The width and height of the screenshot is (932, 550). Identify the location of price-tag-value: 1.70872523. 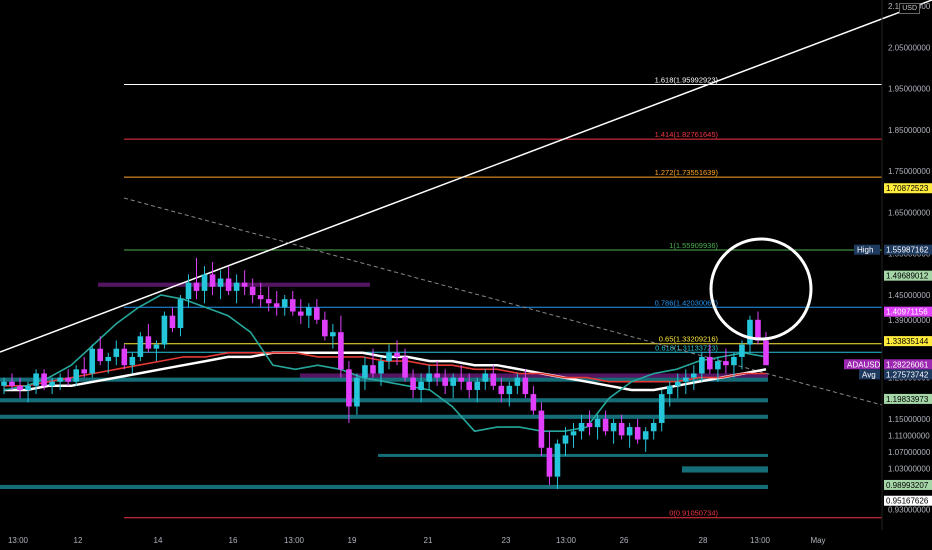
(907, 188).